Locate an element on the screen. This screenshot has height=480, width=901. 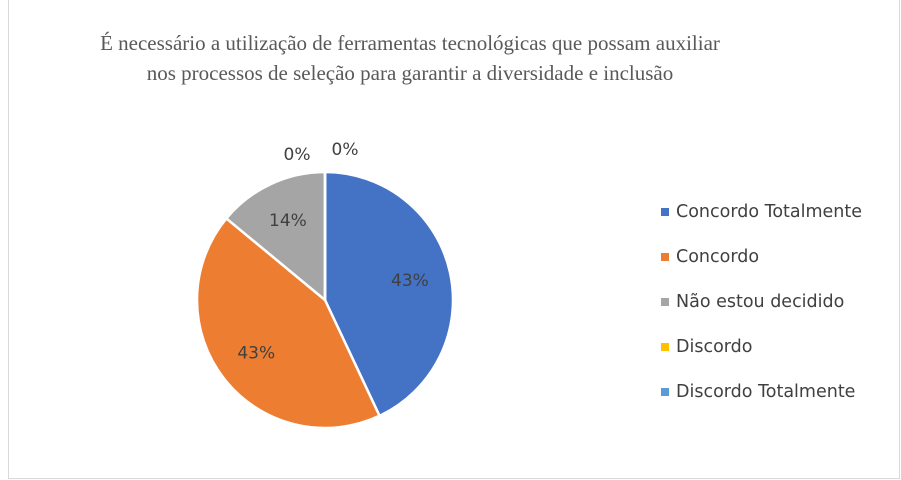
data-label: 14% is located at coordinates (288, 221).